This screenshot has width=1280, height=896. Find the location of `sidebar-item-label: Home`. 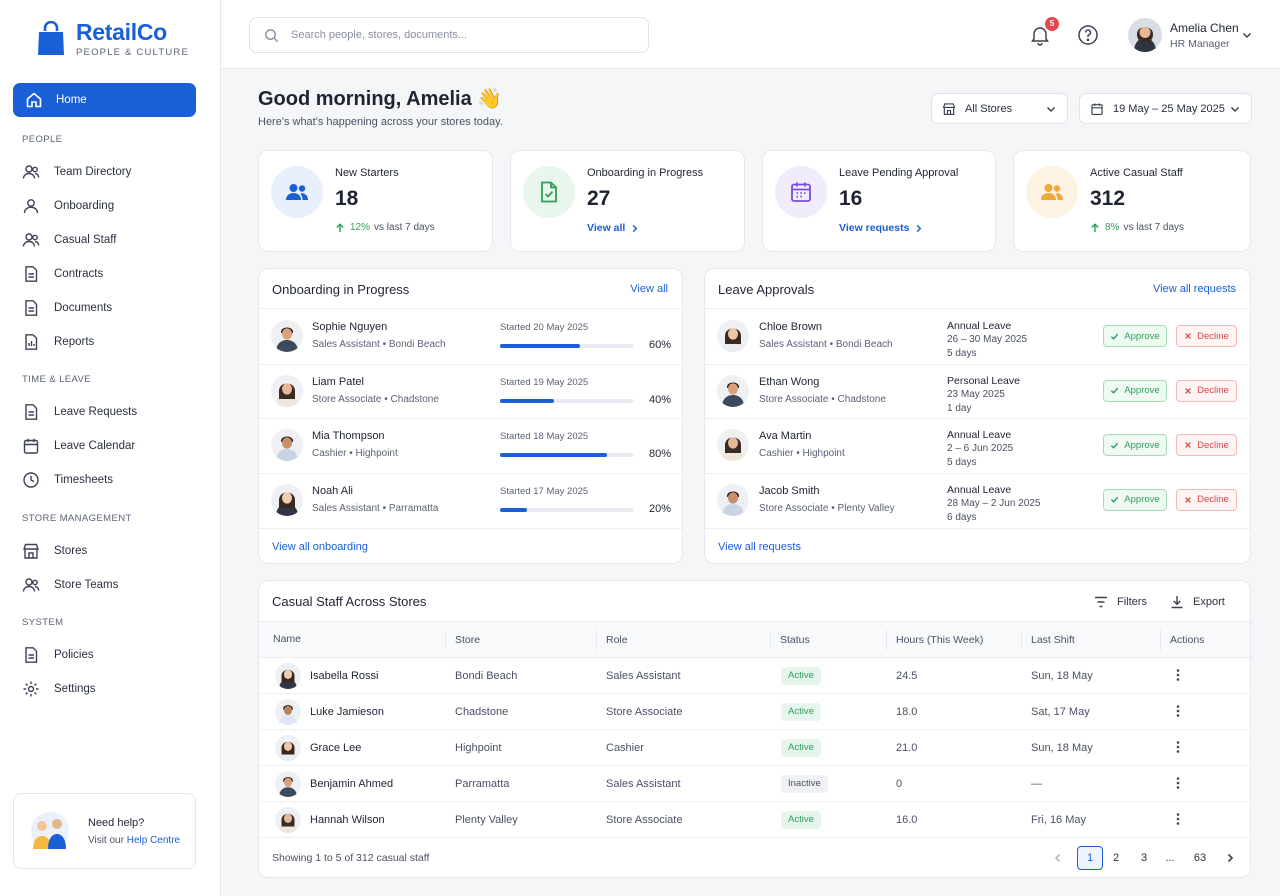

sidebar-item-label: Home is located at coordinates (71, 100).